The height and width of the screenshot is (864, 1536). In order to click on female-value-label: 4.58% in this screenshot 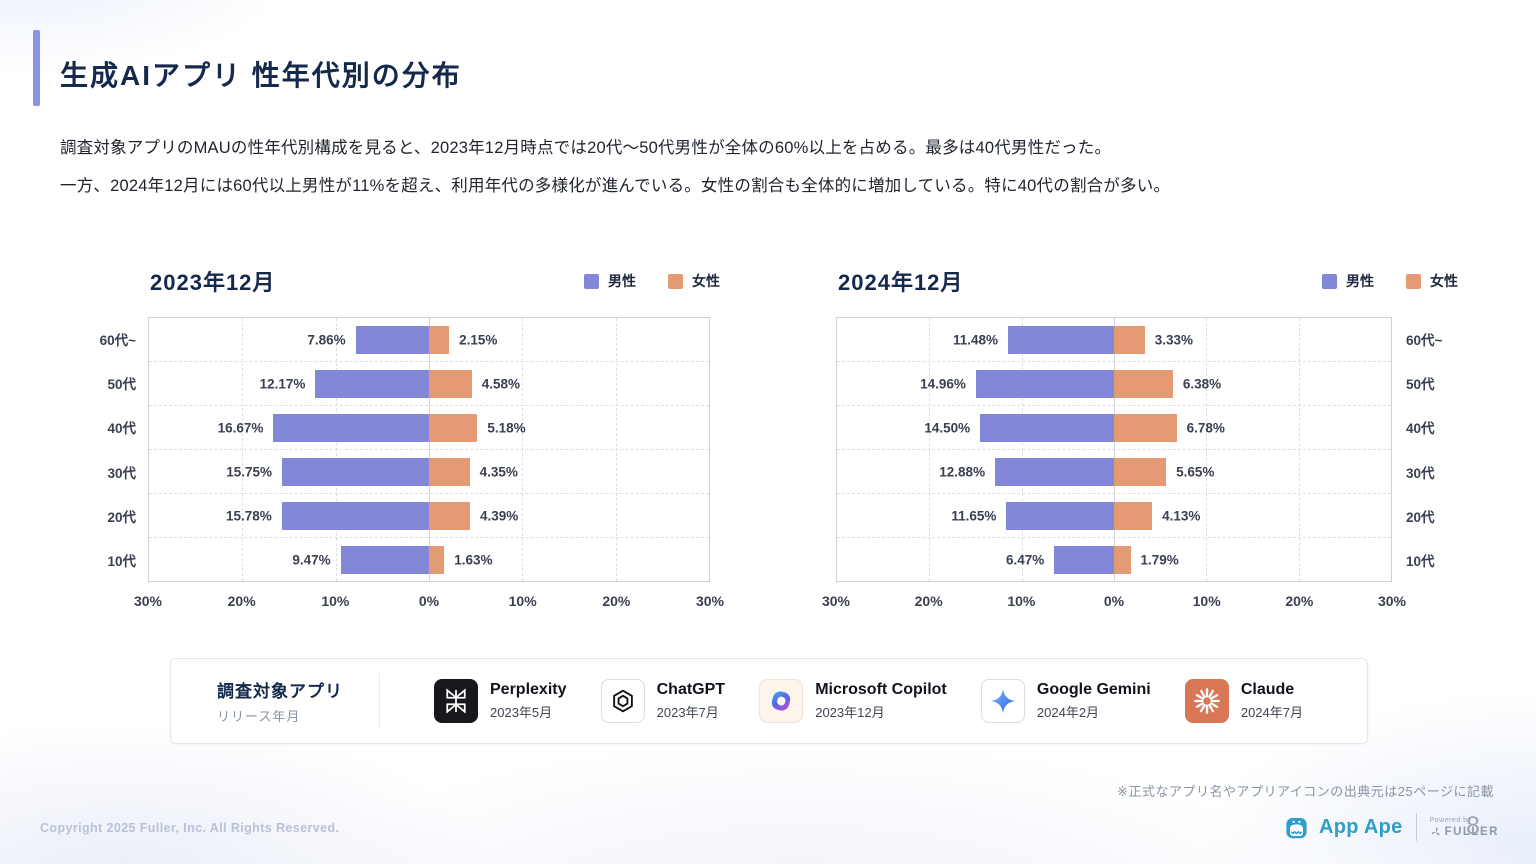, I will do `click(501, 383)`.